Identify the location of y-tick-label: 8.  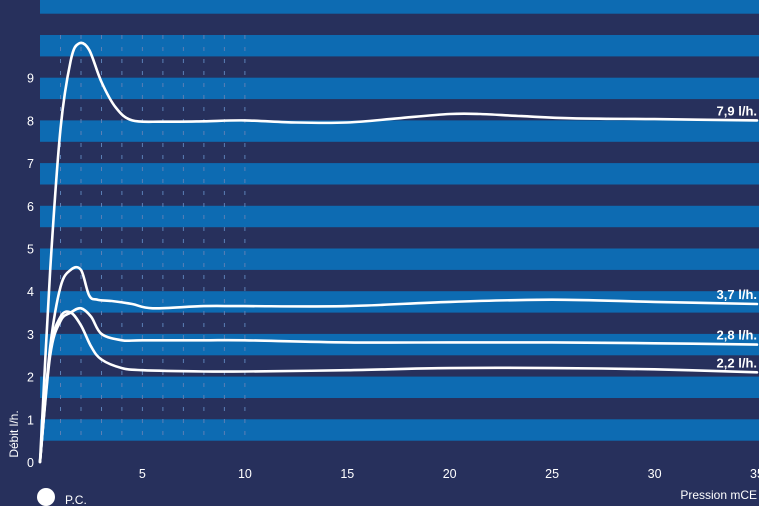
(30, 121).